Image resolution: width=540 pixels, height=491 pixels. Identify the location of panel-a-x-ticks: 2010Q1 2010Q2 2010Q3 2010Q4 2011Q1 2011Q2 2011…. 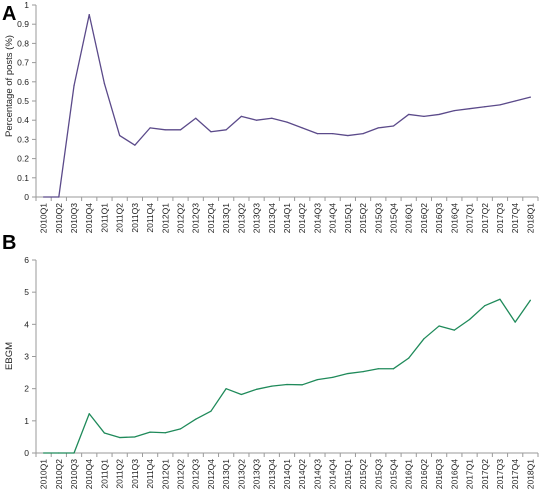
(287, 215).